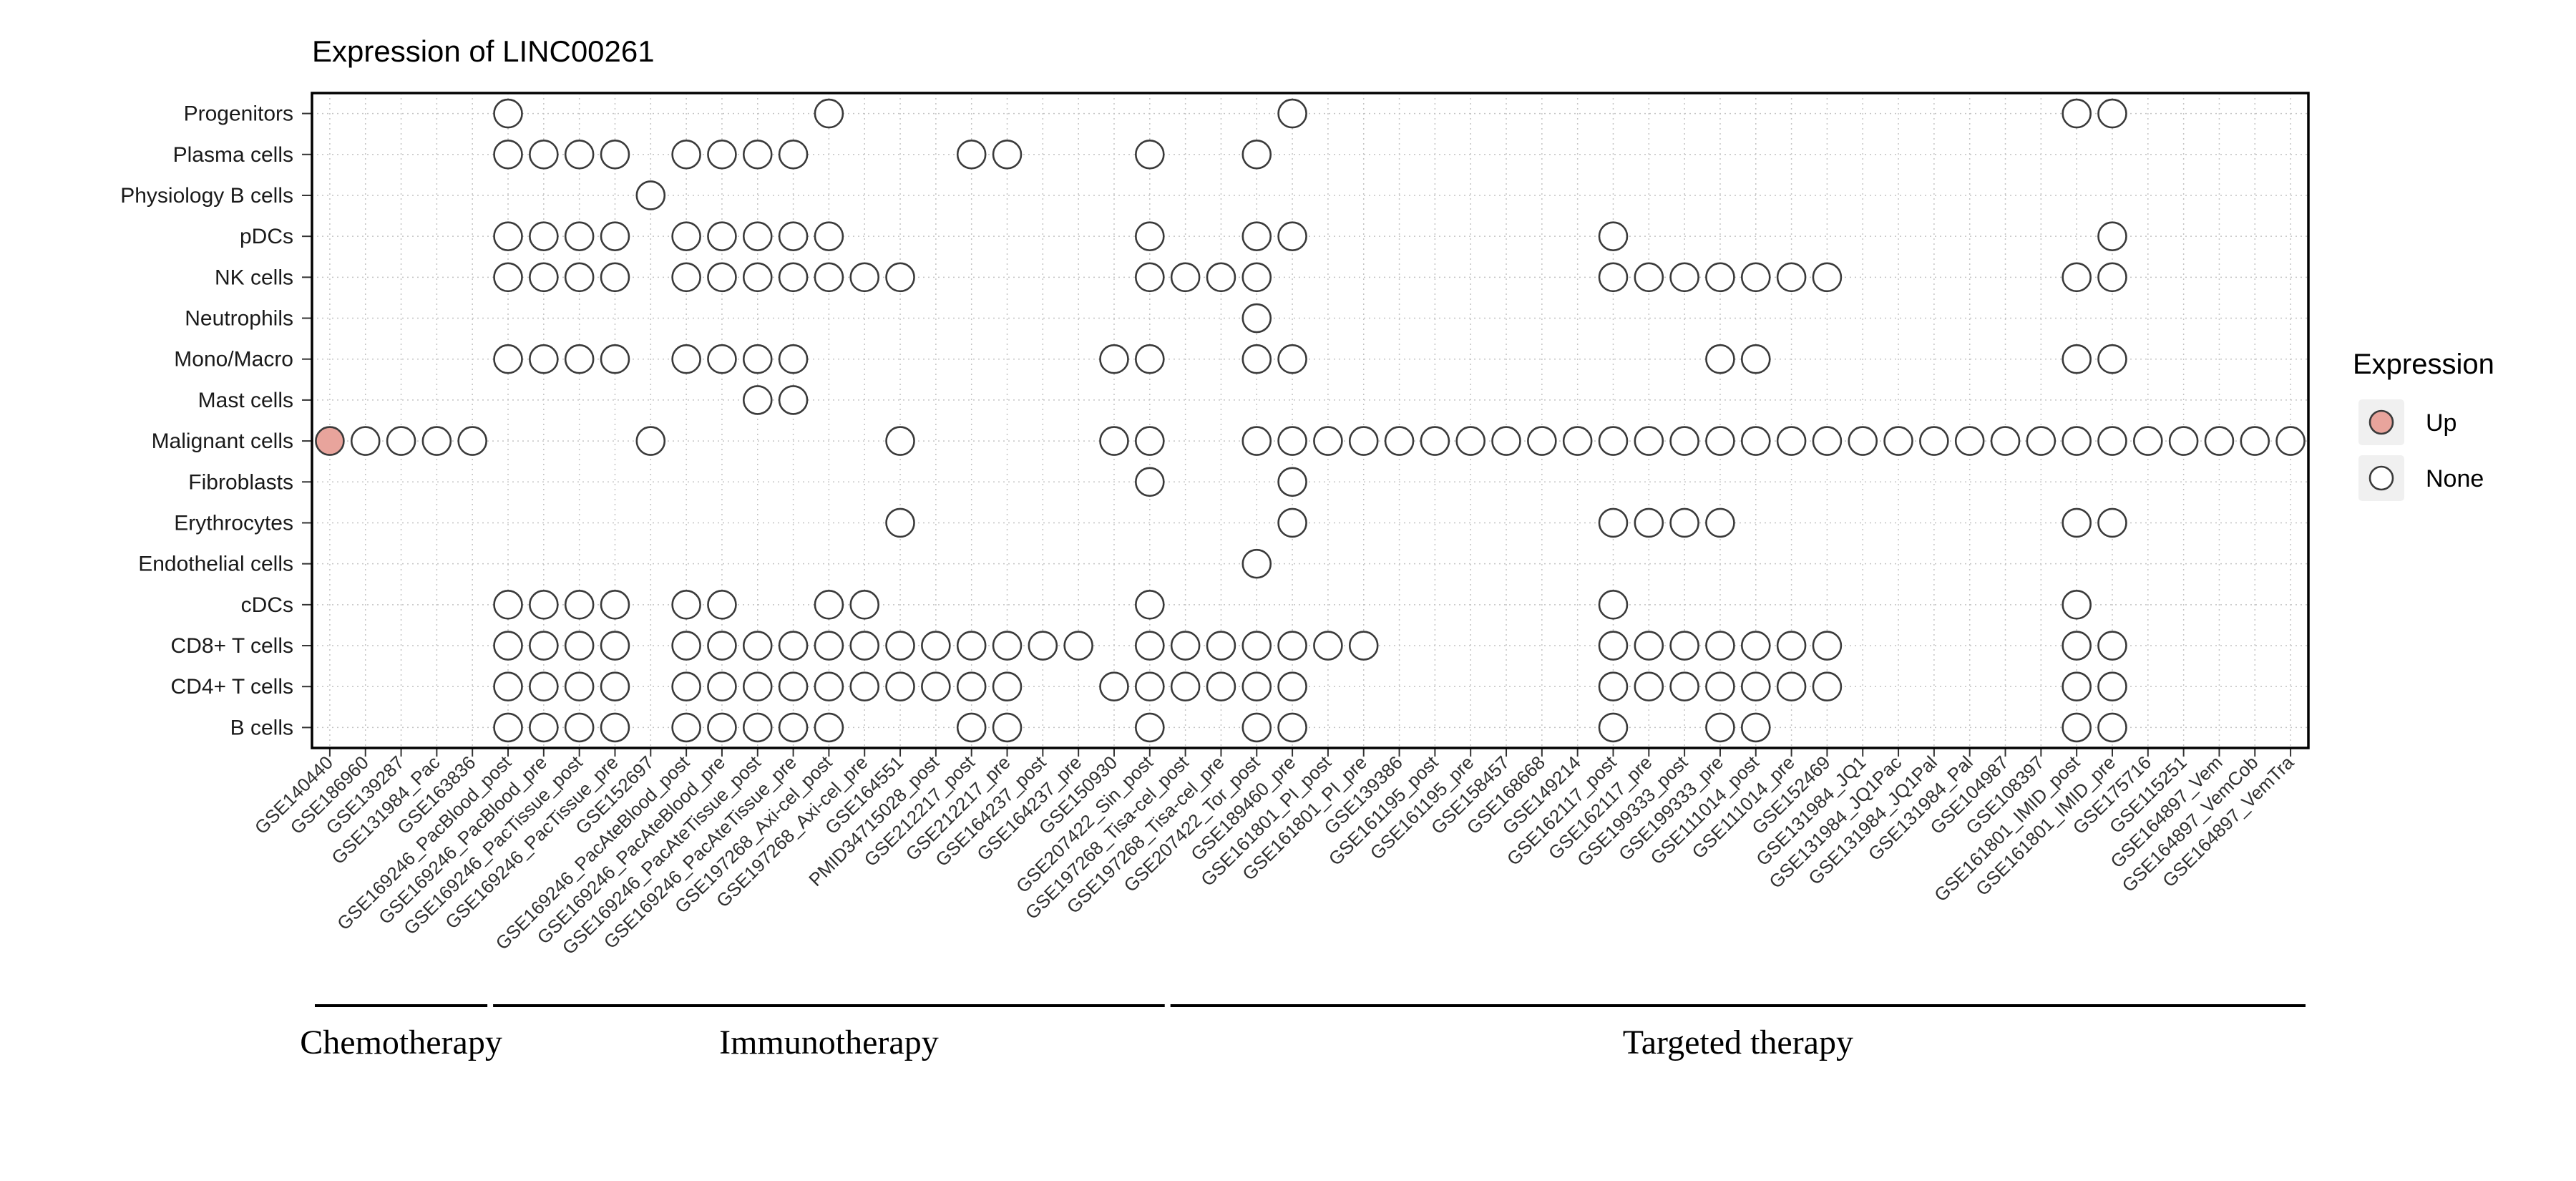 The height and width of the screenshot is (1181, 2576). What do you see at coordinates (2441, 423) in the screenshot?
I see `legend-up-label: Up` at bounding box center [2441, 423].